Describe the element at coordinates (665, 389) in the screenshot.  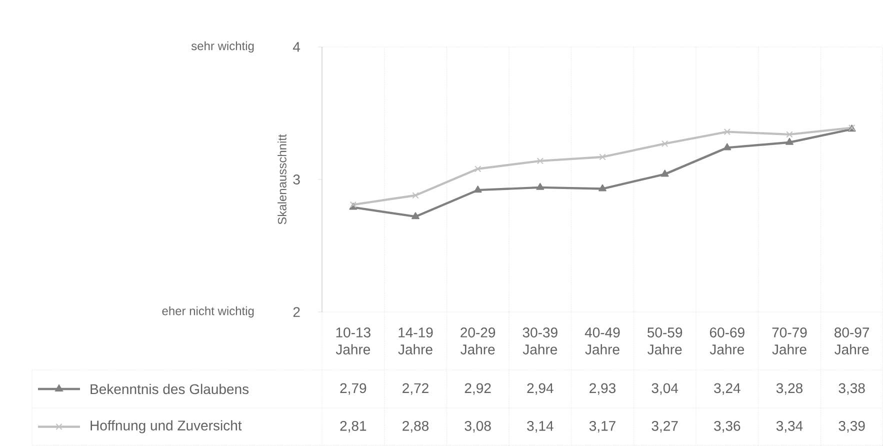
I see `data-label: 3,04` at that location.